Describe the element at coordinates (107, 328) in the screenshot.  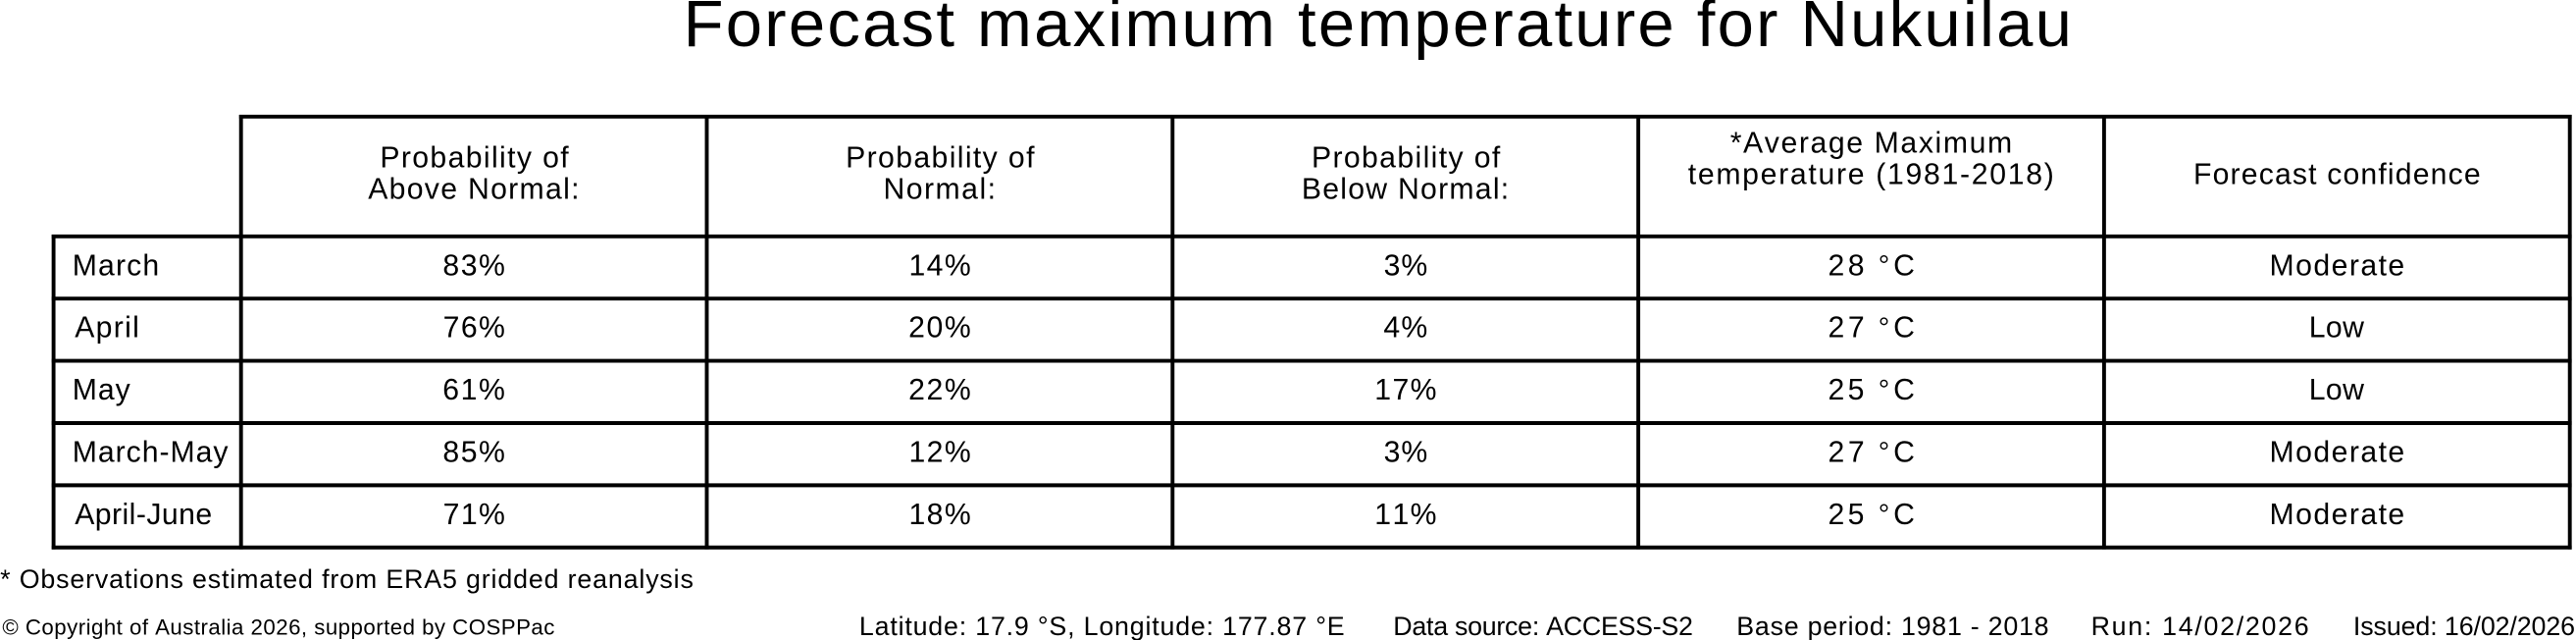
I see `svg-text: April` at that location.